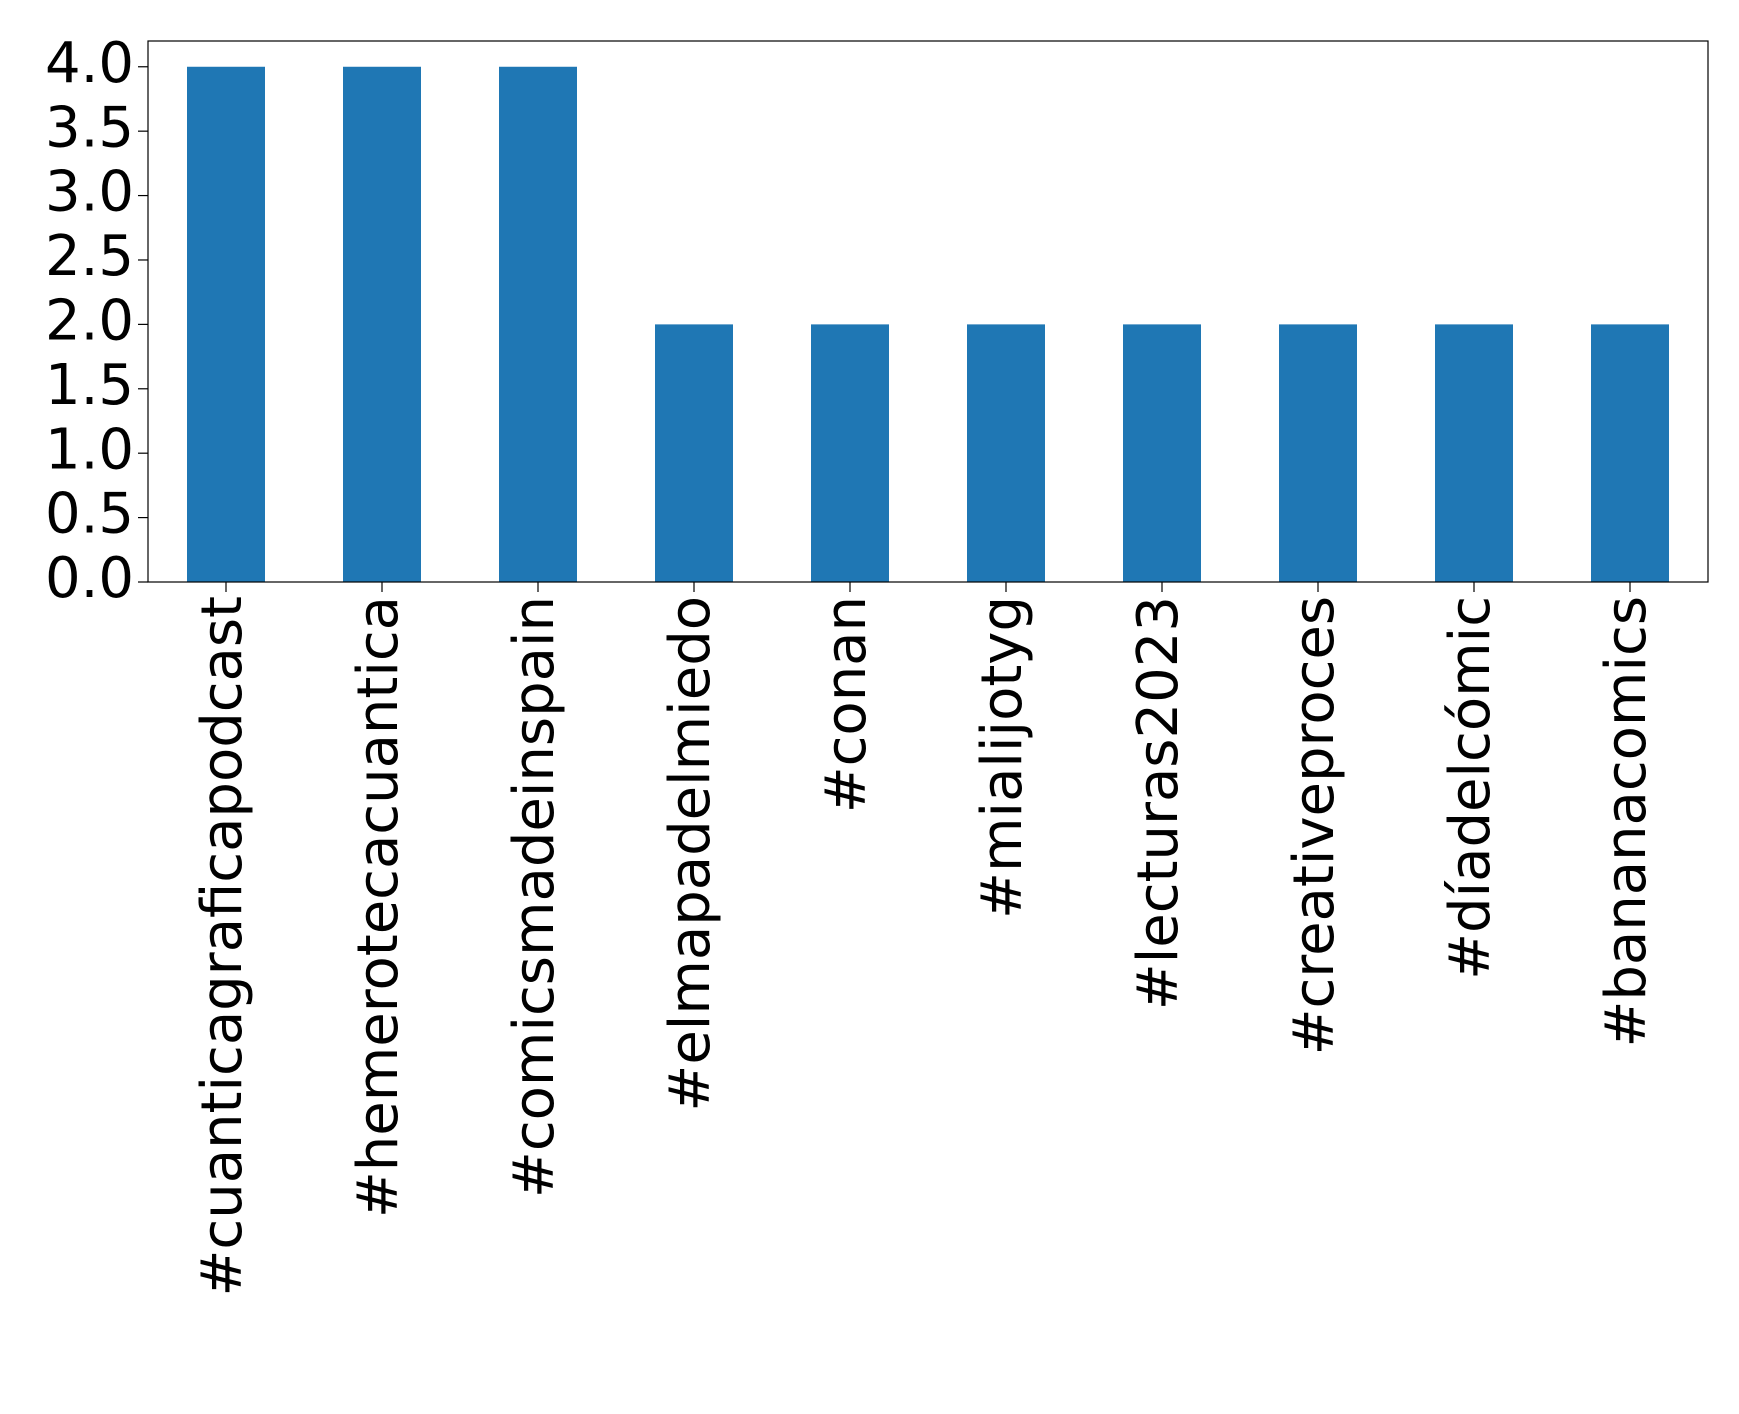 The height and width of the screenshot is (1414, 1739). What do you see at coordinates (89, 321) in the screenshot?
I see `y-tick-label: 2.0` at bounding box center [89, 321].